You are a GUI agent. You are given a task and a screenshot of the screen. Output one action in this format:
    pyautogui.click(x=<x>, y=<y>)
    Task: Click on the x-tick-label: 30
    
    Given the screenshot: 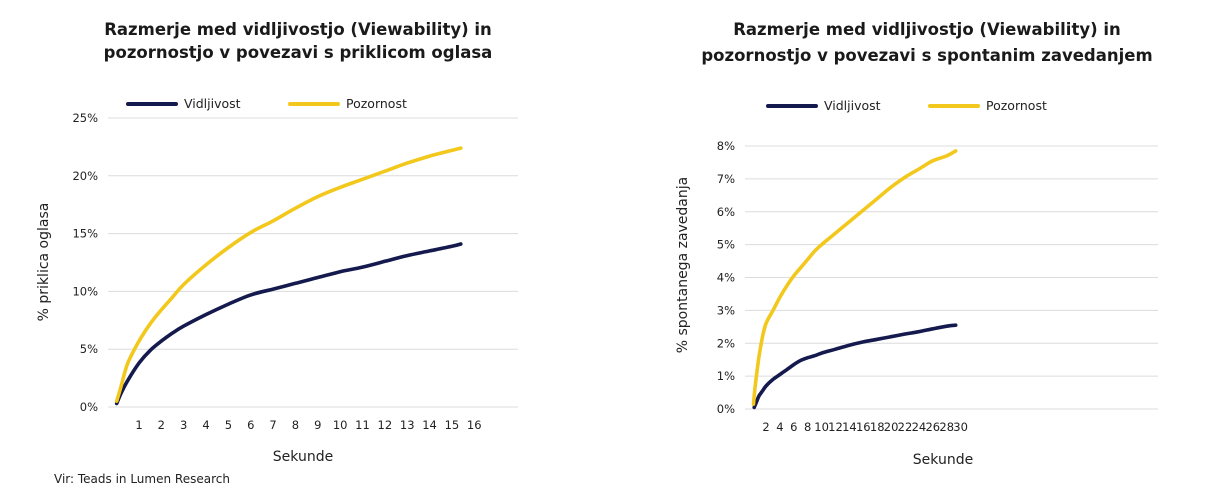 What is the action you would take?
    pyautogui.click(x=960, y=427)
    